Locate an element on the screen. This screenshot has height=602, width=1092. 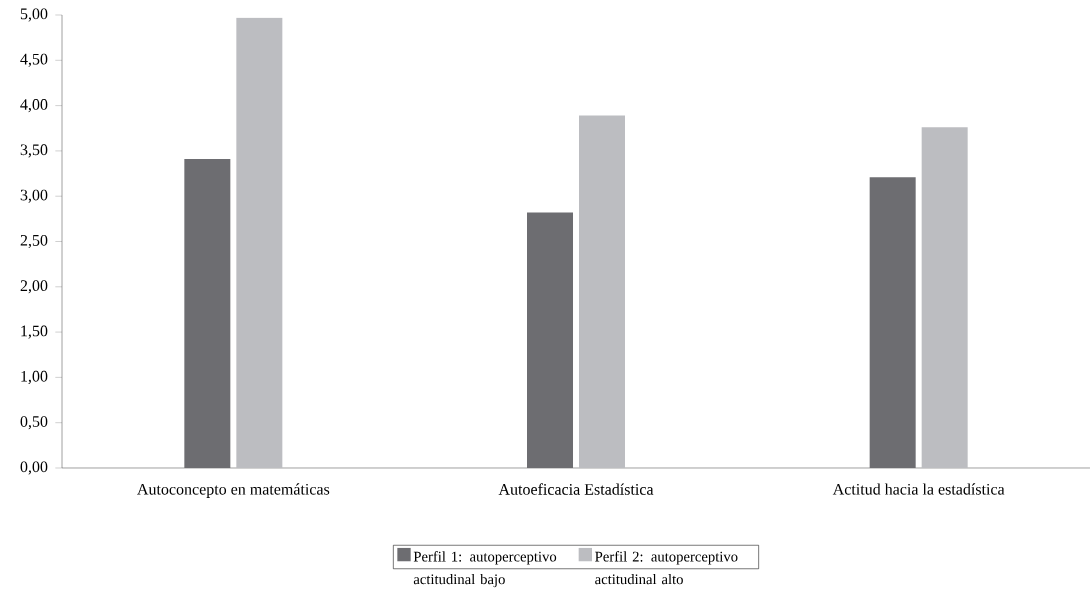
y-tick-label: 3,50 is located at coordinates (34, 151).